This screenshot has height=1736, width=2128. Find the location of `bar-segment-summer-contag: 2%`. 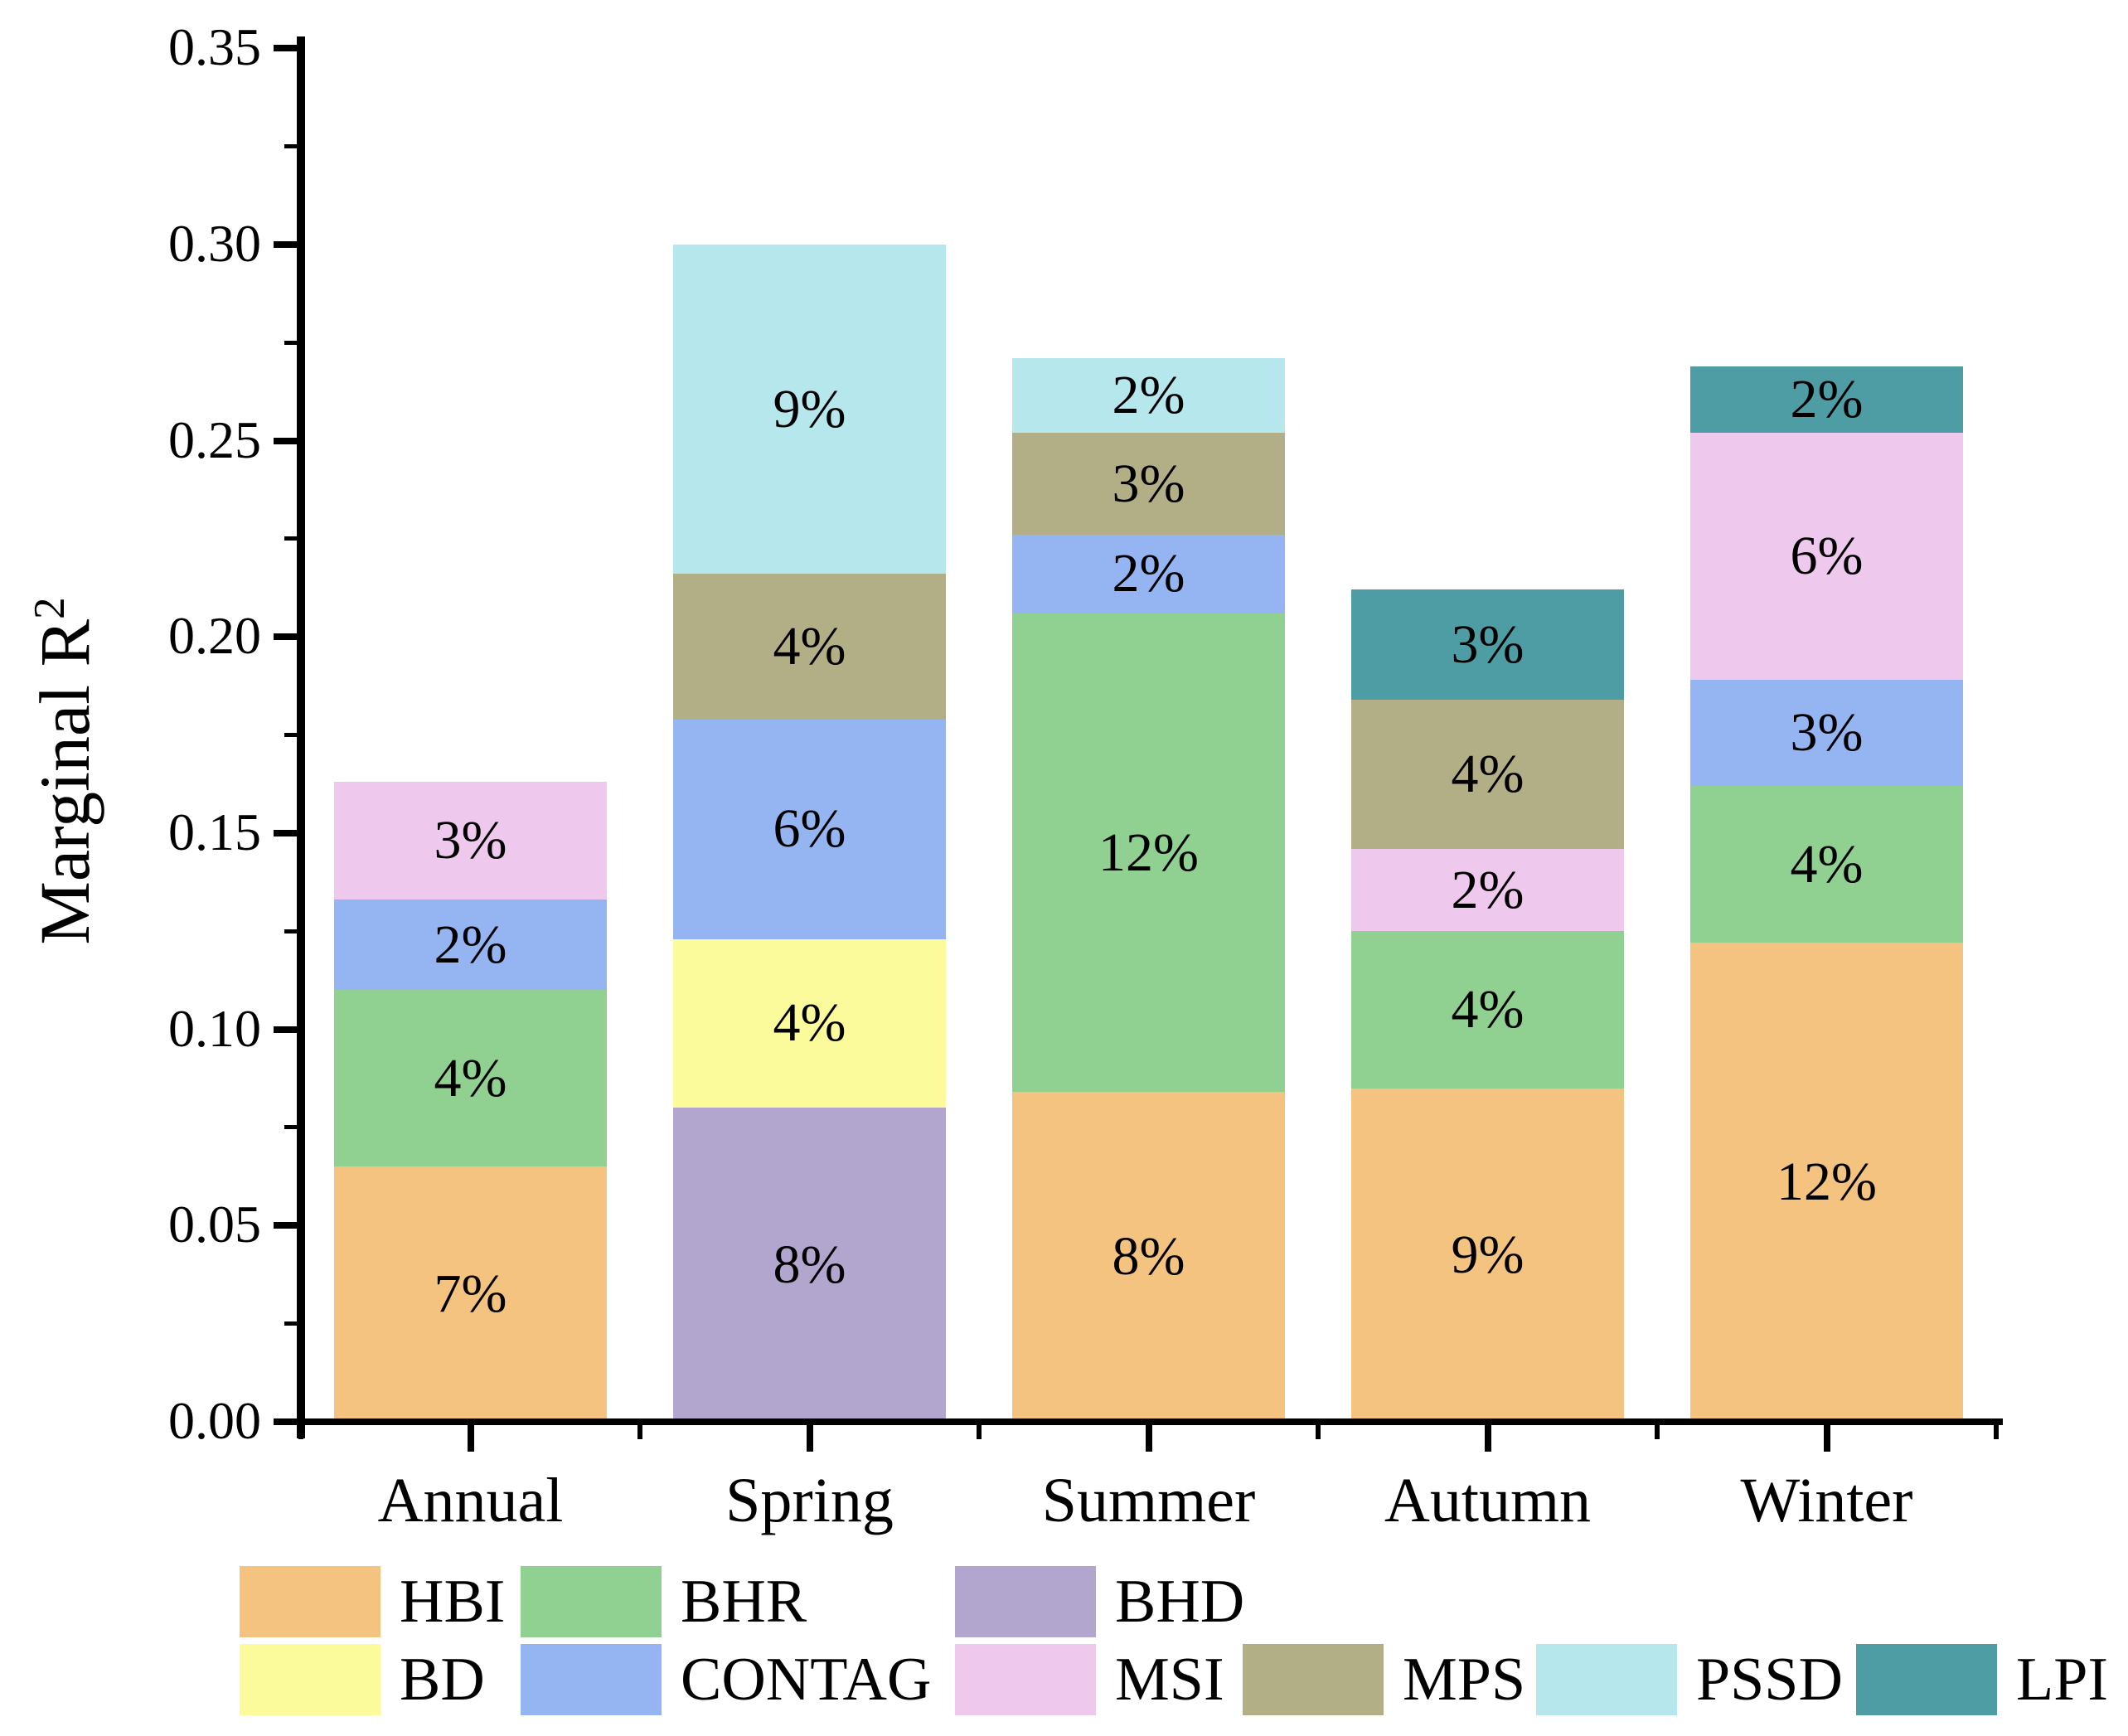

bar-segment-summer-contag: 2% is located at coordinates (1148, 574).